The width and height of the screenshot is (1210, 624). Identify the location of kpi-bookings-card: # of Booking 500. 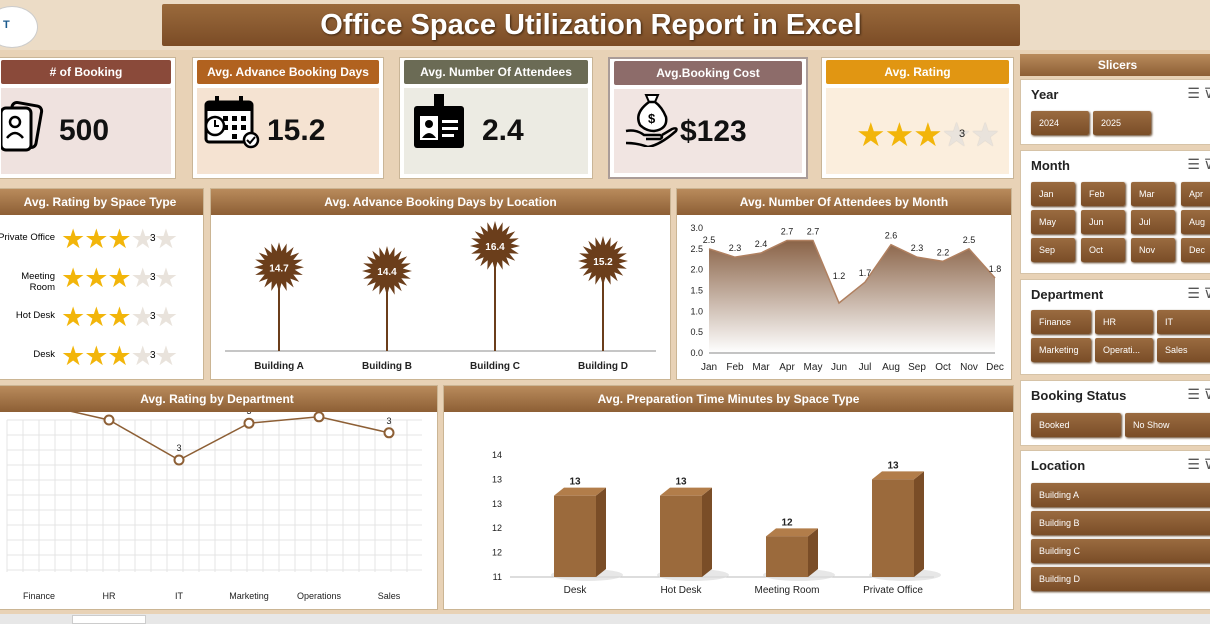
(88, 118).